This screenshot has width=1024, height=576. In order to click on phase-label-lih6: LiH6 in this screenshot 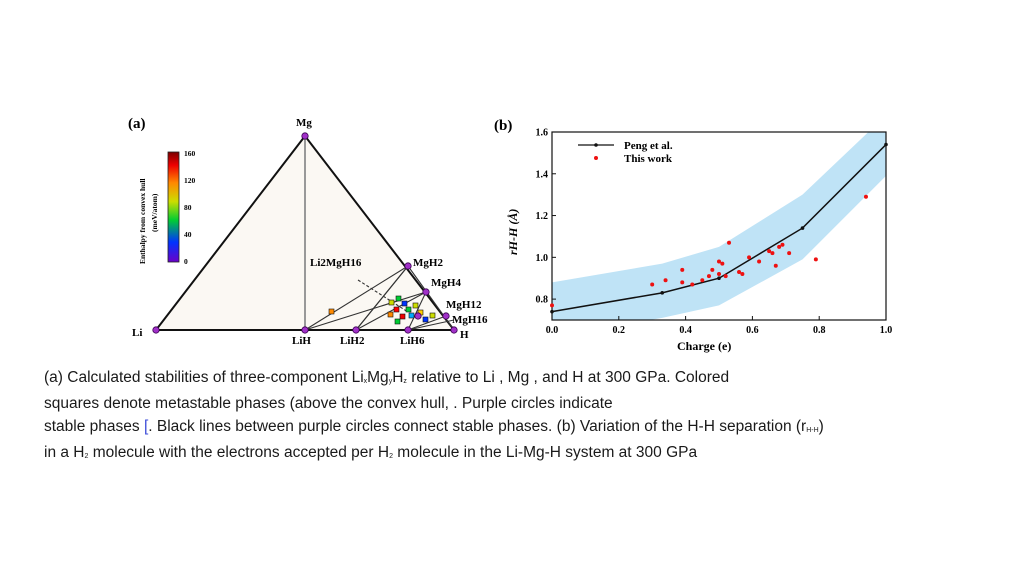, I will do `click(412, 341)`.